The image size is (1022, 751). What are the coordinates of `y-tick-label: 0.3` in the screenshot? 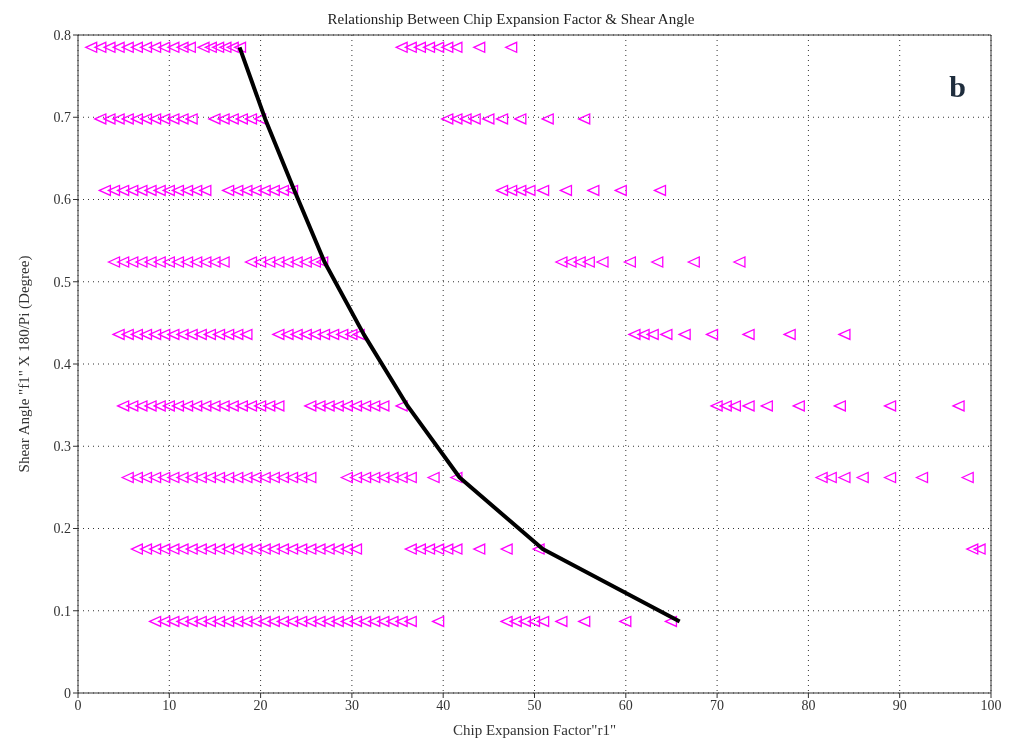 It's located at (62, 447).